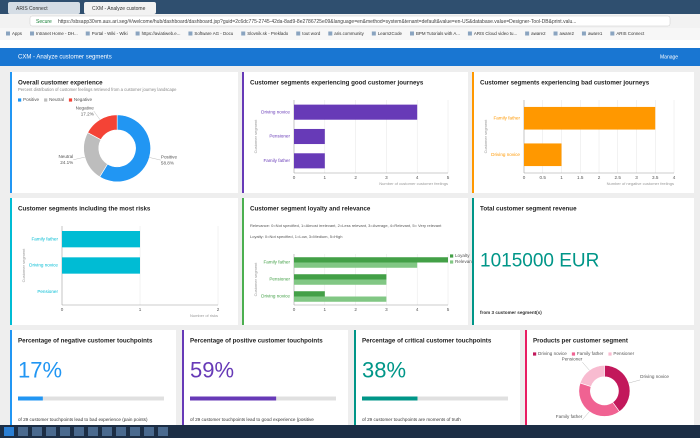  What do you see at coordinates (630, 33) in the screenshot?
I see `bookmark: ARIS Connect` at bounding box center [630, 33].